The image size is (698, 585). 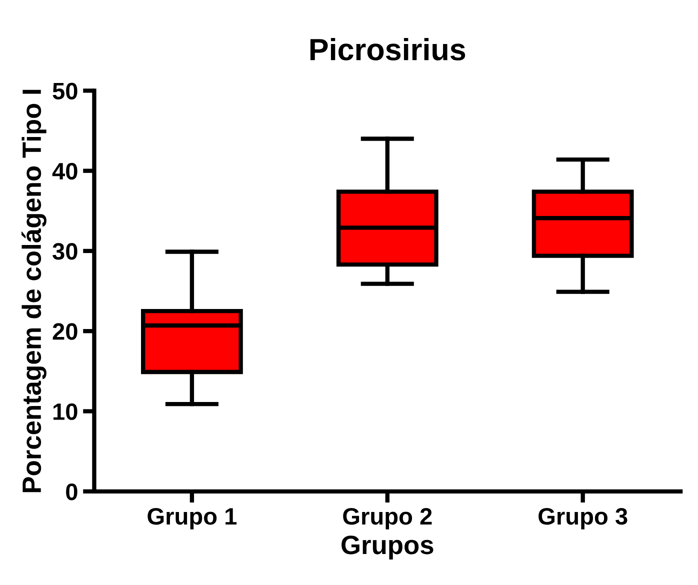 I want to click on x-axis-title: Grupos, so click(x=388, y=548).